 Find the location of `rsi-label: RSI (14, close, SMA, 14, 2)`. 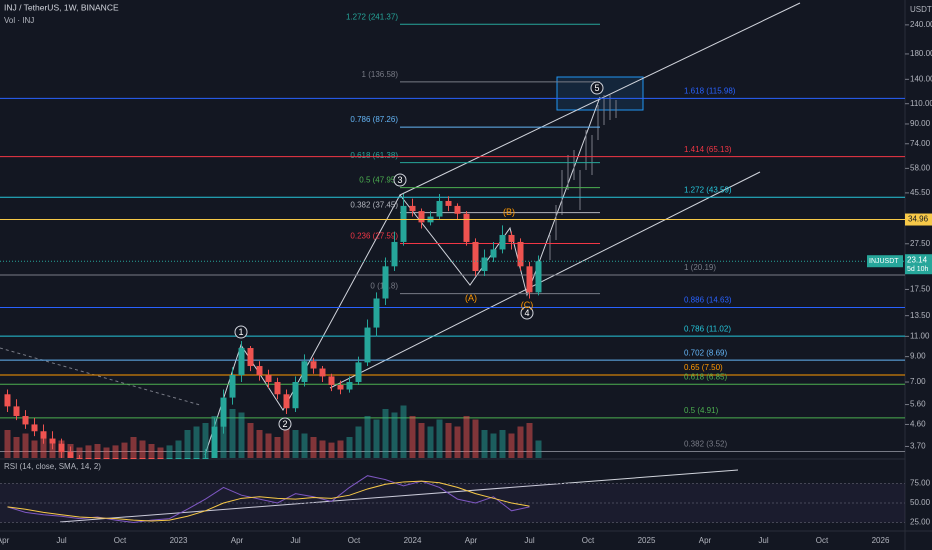

rsi-label: RSI (14, close, SMA, 14, 2) is located at coordinates (52, 466).